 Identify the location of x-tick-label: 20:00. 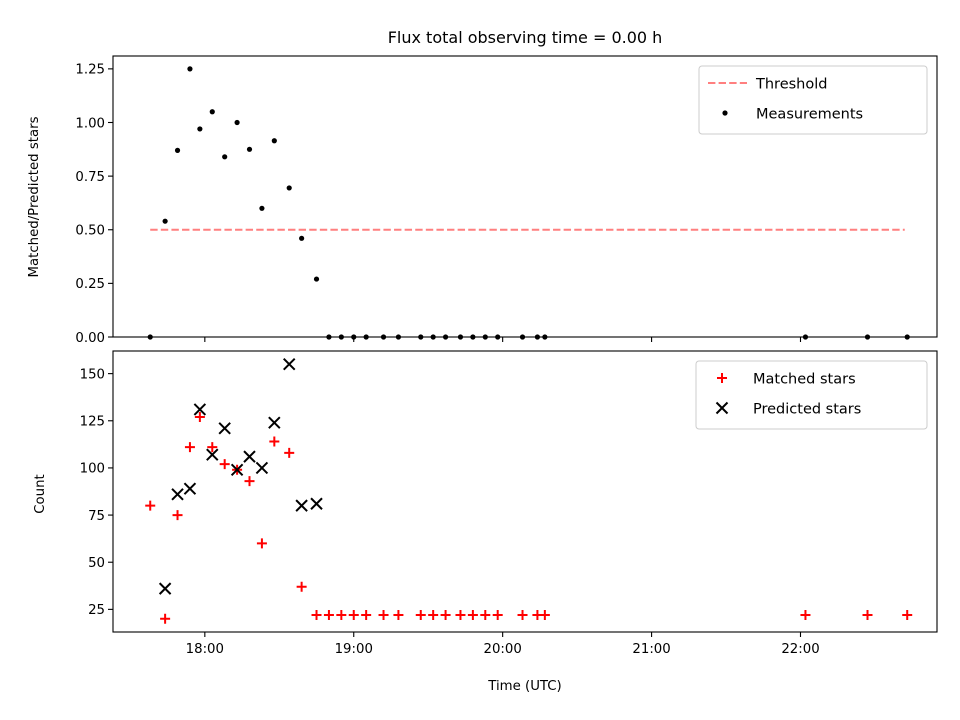
(502, 649).